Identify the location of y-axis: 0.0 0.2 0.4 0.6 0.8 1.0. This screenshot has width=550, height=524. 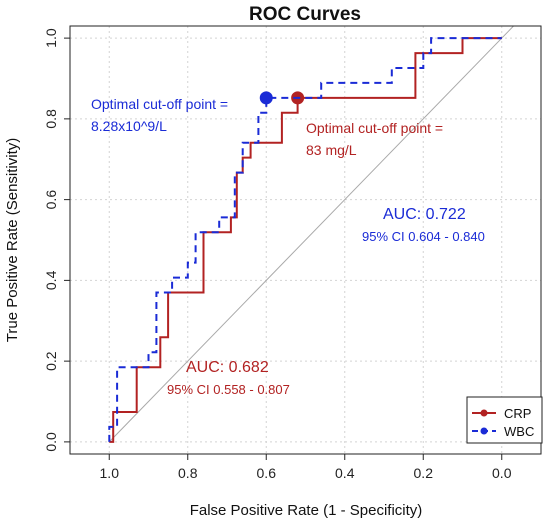
(56, 240).